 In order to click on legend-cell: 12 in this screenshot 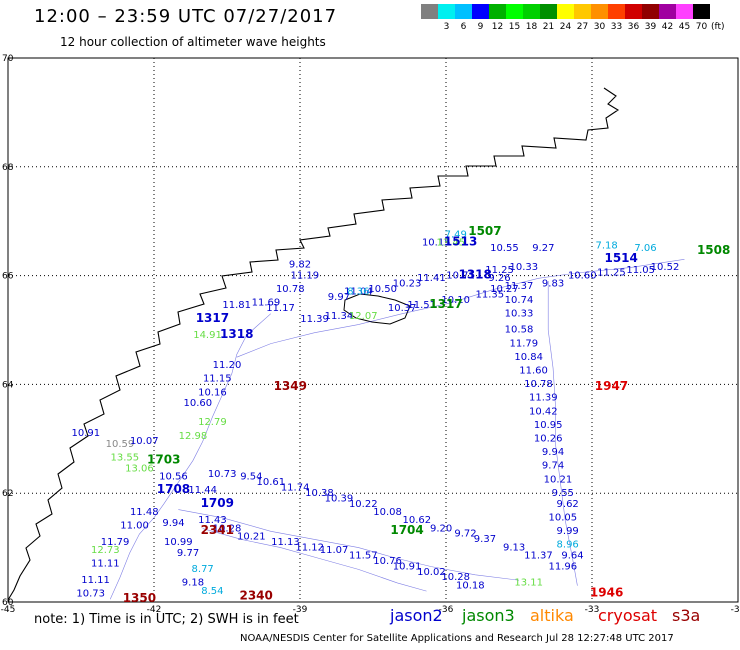, I will do `click(497, 18)`.